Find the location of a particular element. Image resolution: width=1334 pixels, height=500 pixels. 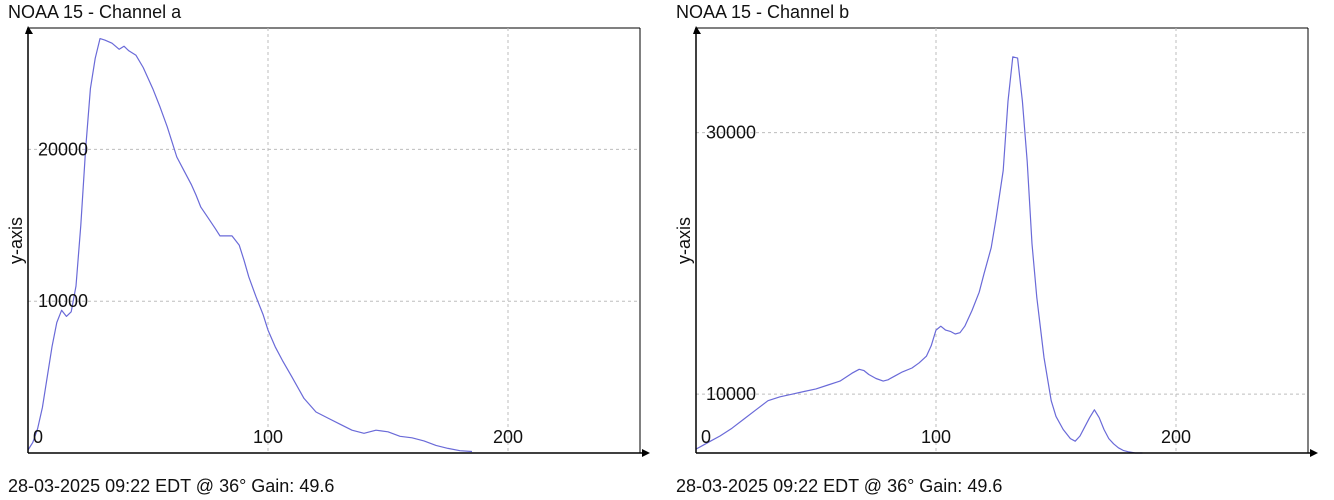

y-tick-label: 20000 is located at coordinates (63, 149).